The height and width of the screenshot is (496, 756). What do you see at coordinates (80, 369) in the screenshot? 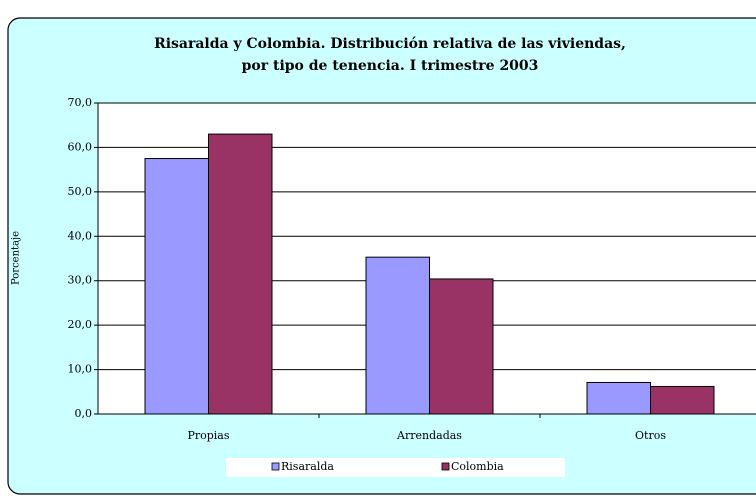
I see `y-tick-label: 10,0` at bounding box center [80, 369].